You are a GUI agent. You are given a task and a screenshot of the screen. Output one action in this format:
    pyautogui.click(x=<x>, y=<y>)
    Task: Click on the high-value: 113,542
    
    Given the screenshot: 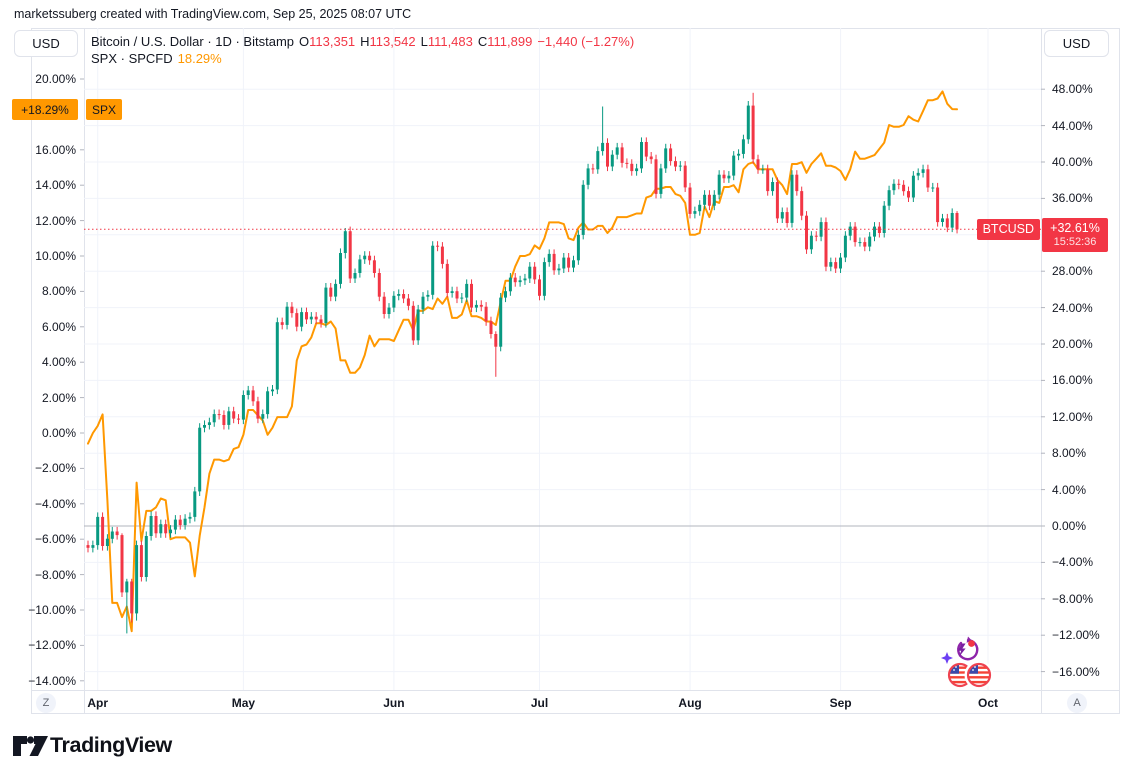 What is the action you would take?
    pyautogui.click(x=392, y=41)
    